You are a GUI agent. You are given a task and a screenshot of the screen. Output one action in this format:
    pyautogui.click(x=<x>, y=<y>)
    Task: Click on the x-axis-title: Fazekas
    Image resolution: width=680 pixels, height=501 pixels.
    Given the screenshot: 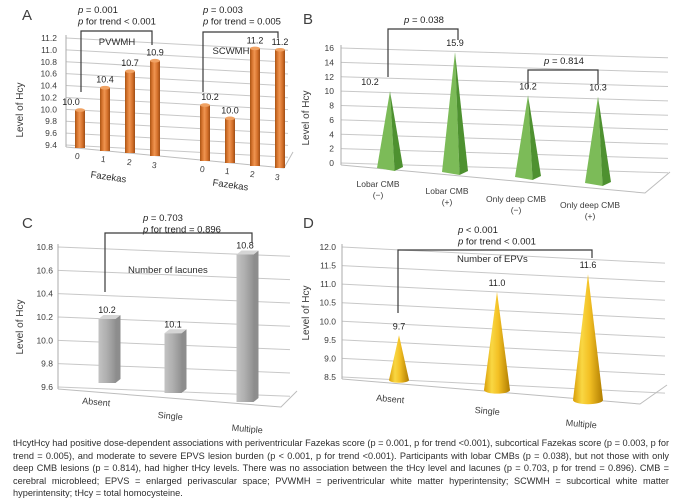 What is the action you would take?
    pyautogui.click(x=108, y=178)
    